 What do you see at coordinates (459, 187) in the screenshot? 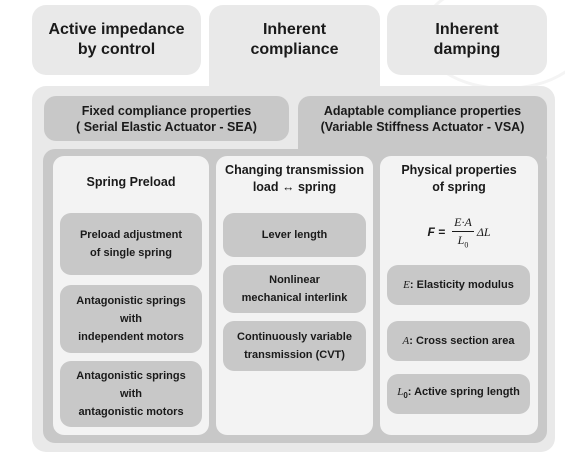
I see `title-line: of spring` at bounding box center [459, 187].